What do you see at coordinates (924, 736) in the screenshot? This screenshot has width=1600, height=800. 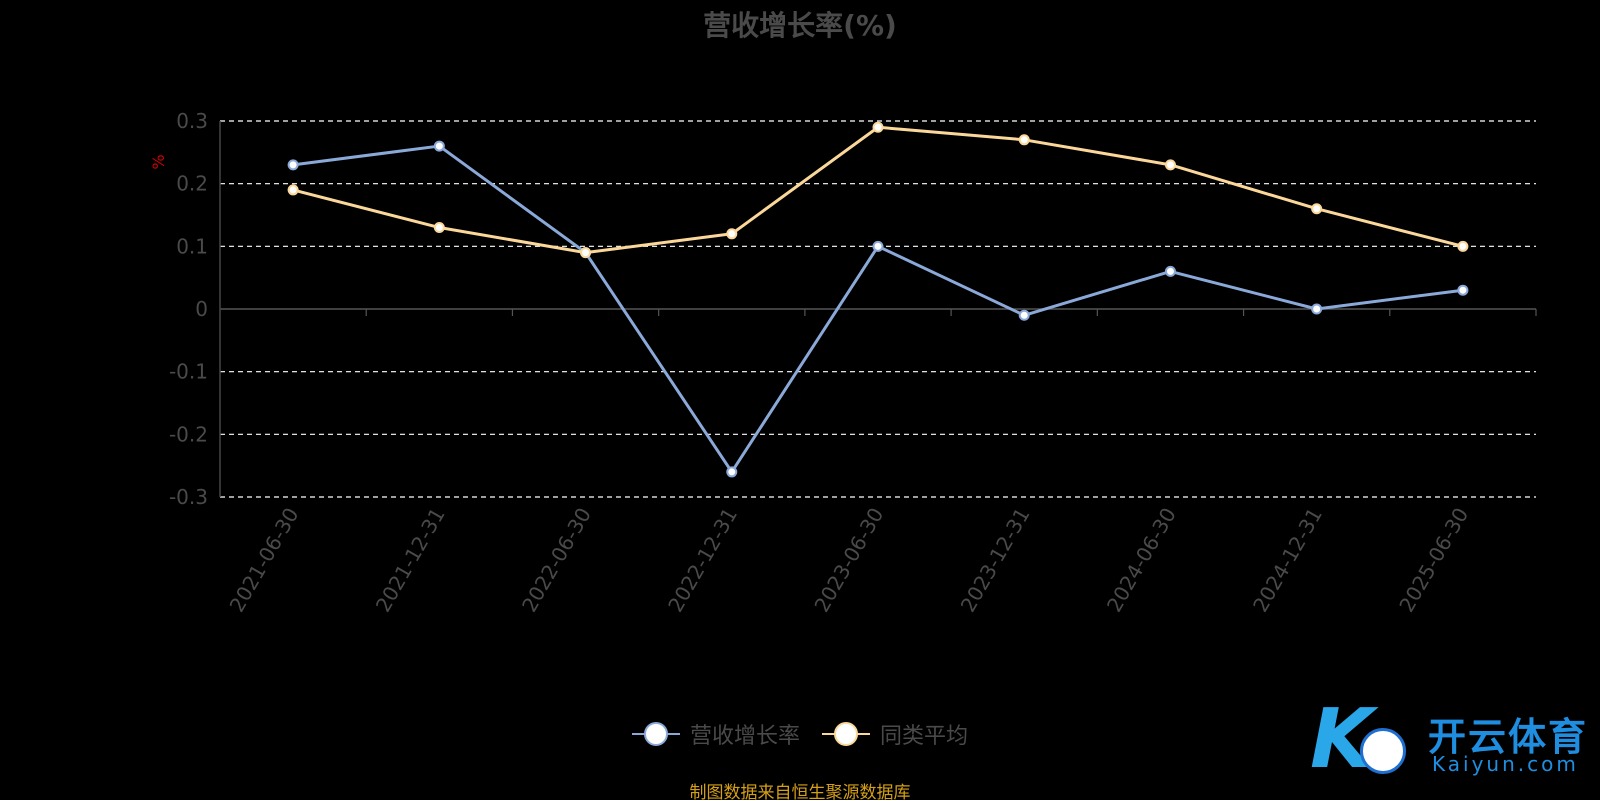 I see `legend-label-category-average: 同类平均` at bounding box center [924, 736].